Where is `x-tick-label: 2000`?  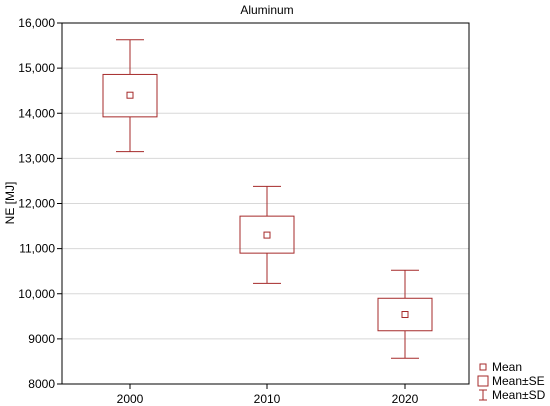 x-tick-label: 2000 is located at coordinates (130, 399).